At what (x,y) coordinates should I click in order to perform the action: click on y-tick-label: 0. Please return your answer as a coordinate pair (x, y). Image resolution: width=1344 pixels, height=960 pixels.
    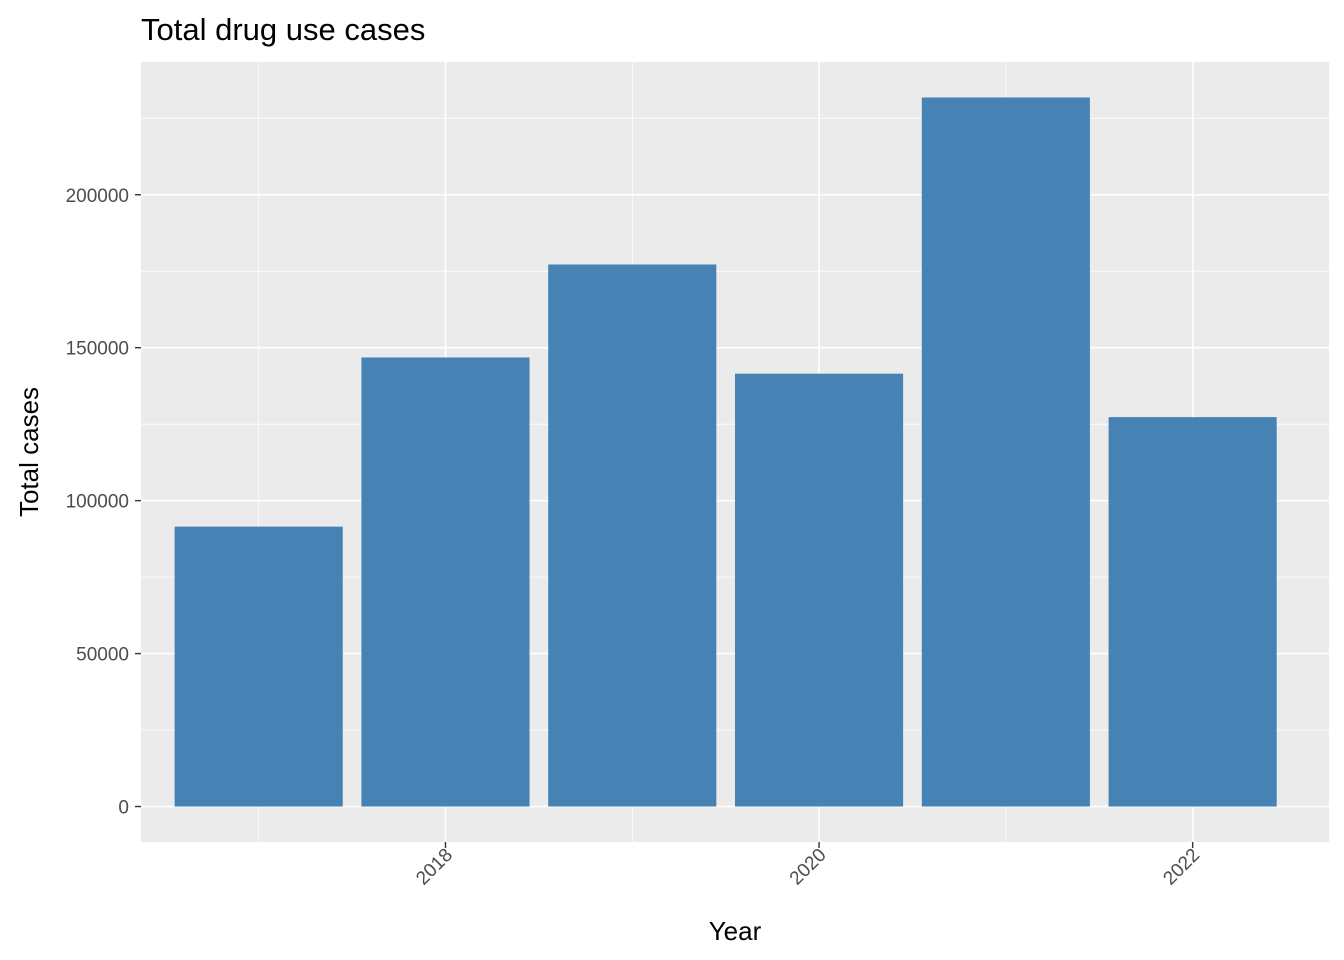
    Looking at the image, I should click on (123, 808).